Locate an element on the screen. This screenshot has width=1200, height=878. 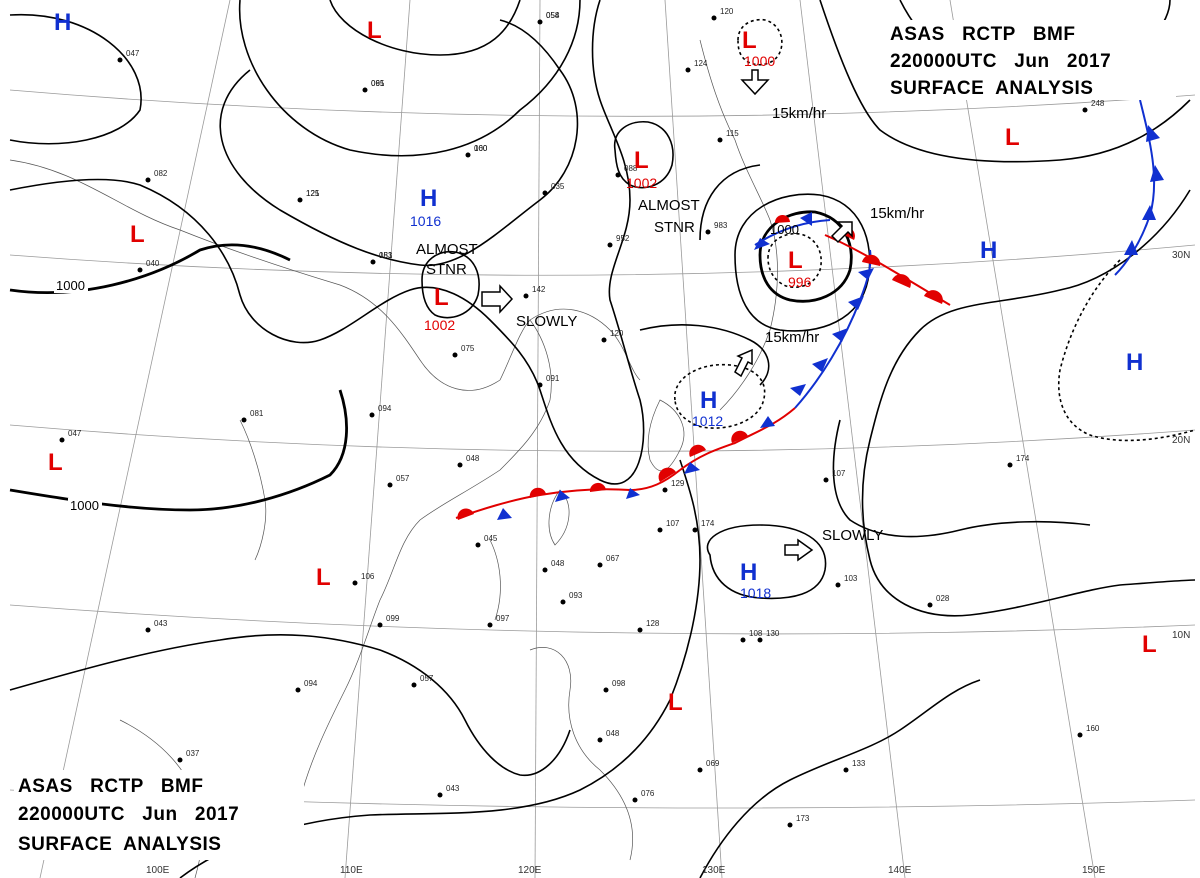
station-pressure-label: 075 is located at coordinates (468, 348).